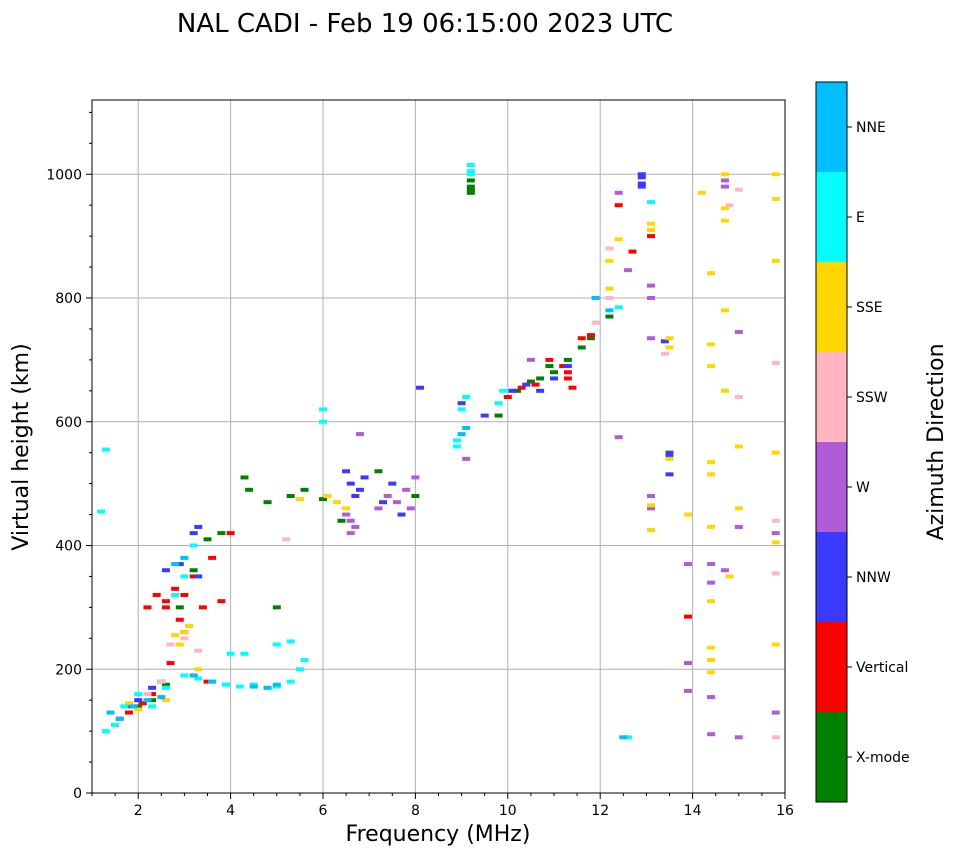  Describe the element at coordinates (871, 128) in the screenshot. I see `colorbar-label: NNE` at that location.